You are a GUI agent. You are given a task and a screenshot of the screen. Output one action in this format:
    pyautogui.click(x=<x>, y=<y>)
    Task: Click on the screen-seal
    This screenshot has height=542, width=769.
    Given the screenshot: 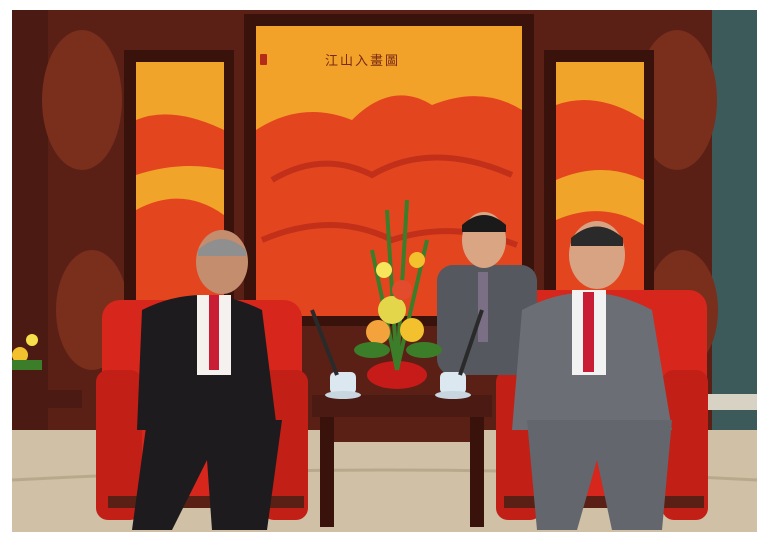 What is the action you would take?
    pyautogui.click(x=263, y=59)
    